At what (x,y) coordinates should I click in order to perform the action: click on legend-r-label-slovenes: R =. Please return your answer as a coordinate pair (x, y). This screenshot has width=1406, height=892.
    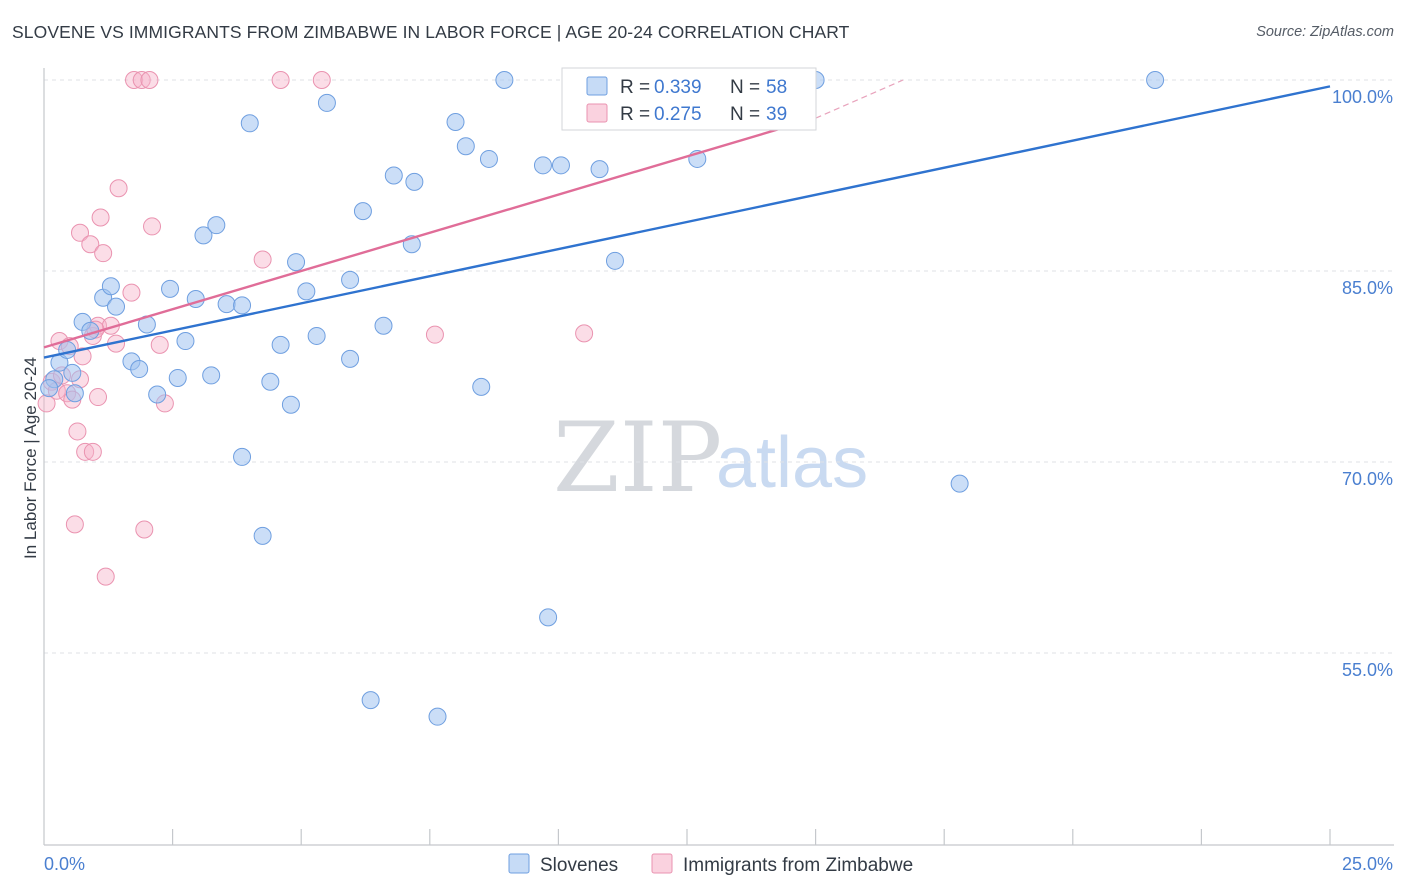
    Looking at the image, I should click on (635, 87).